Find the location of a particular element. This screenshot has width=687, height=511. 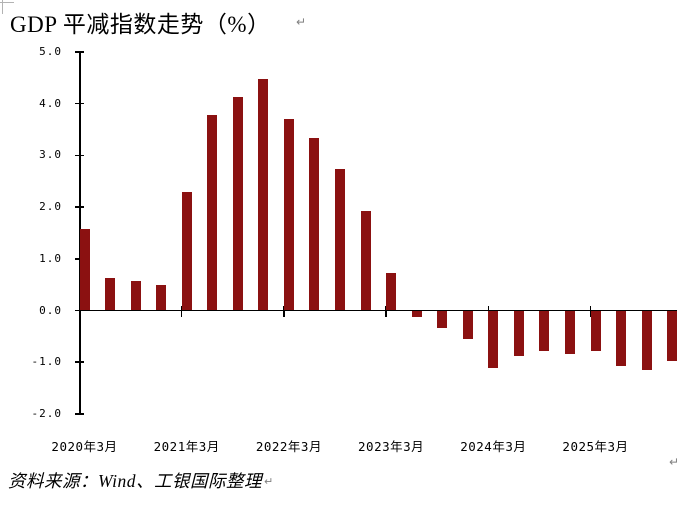

x-axis-label: 2022年3月 is located at coordinates (288, 446).